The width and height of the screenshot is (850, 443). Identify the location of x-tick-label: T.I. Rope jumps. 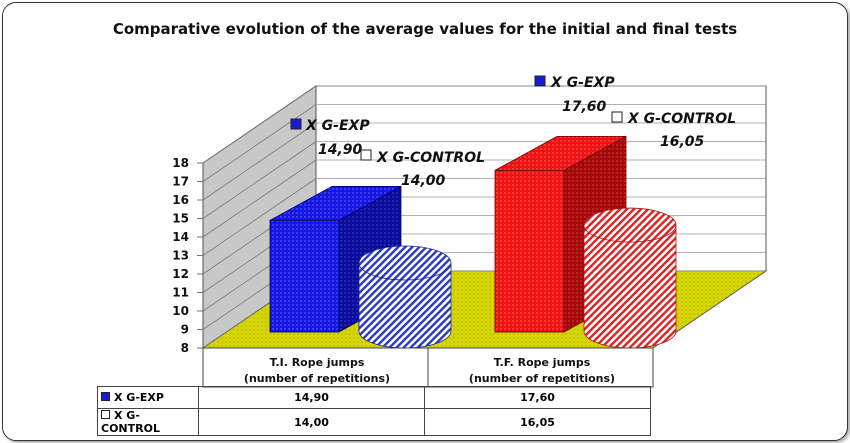
(317, 362).